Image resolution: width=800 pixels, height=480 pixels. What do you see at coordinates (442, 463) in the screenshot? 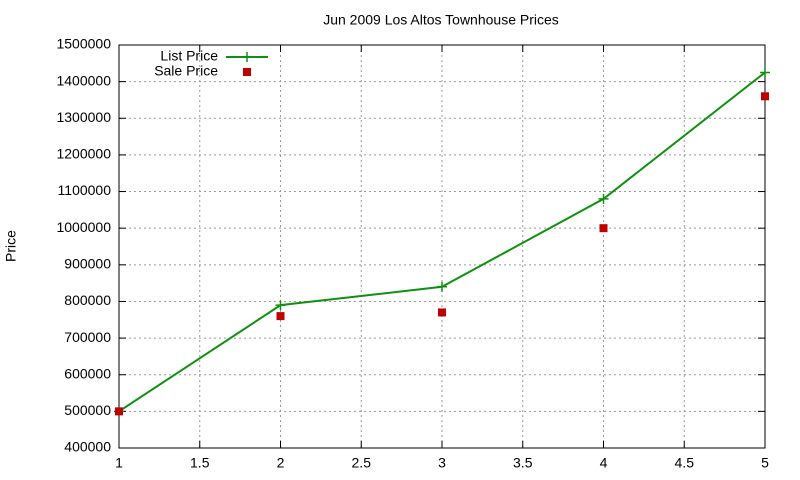
I see `x-tick-label: 3` at bounding box center [442, 463].